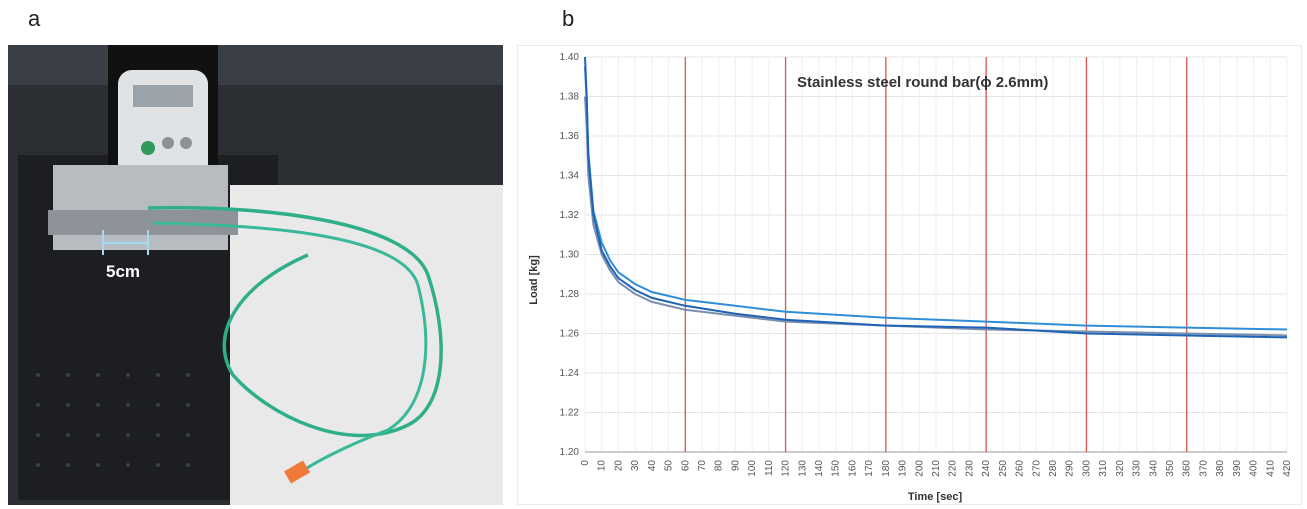 This screenshot has height=509, width=1307. What do you see at coordinates (1187, 468) in the screenshot?
I see `x-tick-label: 360` at bounding box center [1187, 468].